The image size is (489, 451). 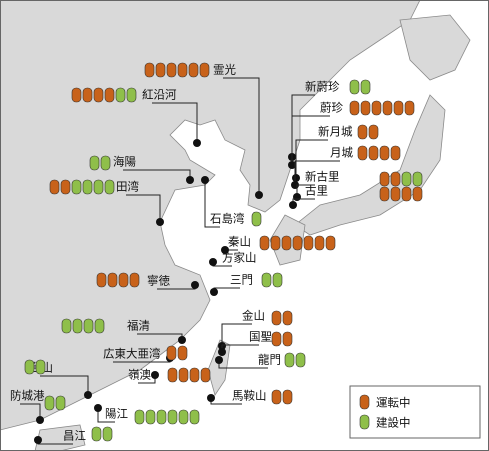 What do you see at coordinates (138, 326) in the screenshot?
I see `site-label: 福清` at bounding box center [138, 326].